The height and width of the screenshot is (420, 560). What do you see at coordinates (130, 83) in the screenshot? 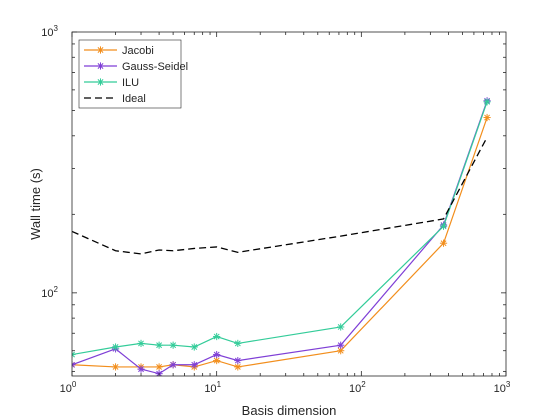
I see `legend-label-ilu: ILU` at bounding box center [130, 83].